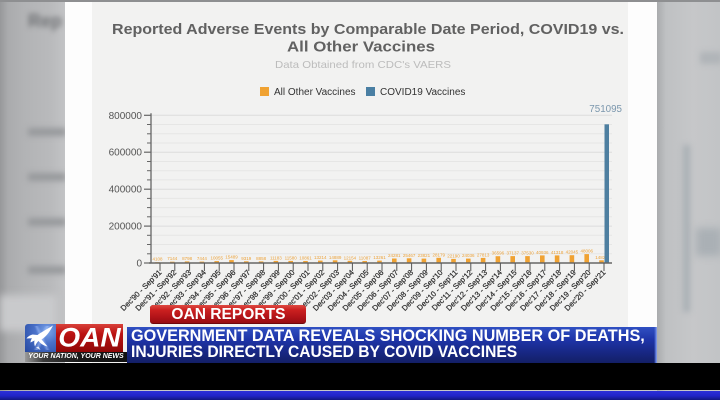 This screenshot has height=400, width=720. Describe the element at coordinates (572, 252) in the screenshot. I see `svg-text: 42045` at that location.